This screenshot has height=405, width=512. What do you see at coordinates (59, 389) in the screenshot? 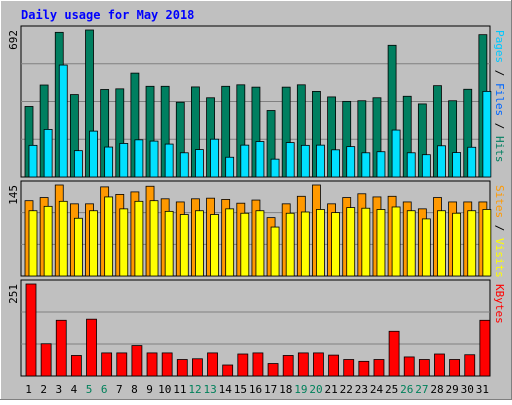
I see `x-tick-label: 3` at bounding box center [59, 389].